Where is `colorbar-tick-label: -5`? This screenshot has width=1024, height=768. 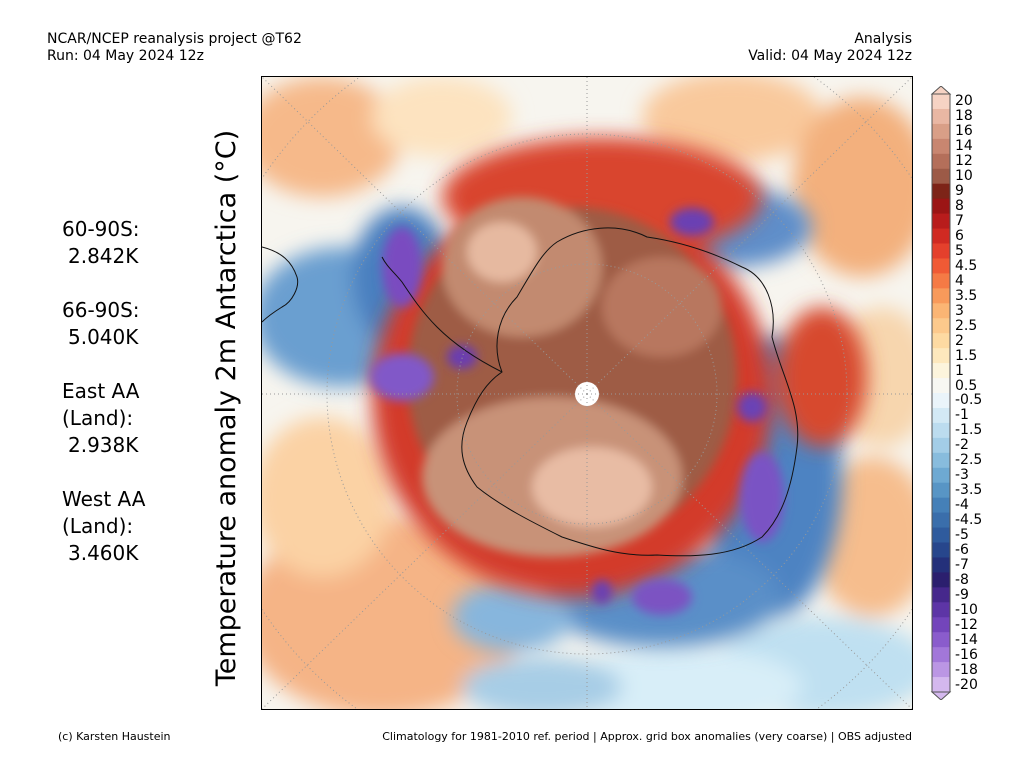
colorbar-tick-label: -5 is located at coordinates (962, 535).